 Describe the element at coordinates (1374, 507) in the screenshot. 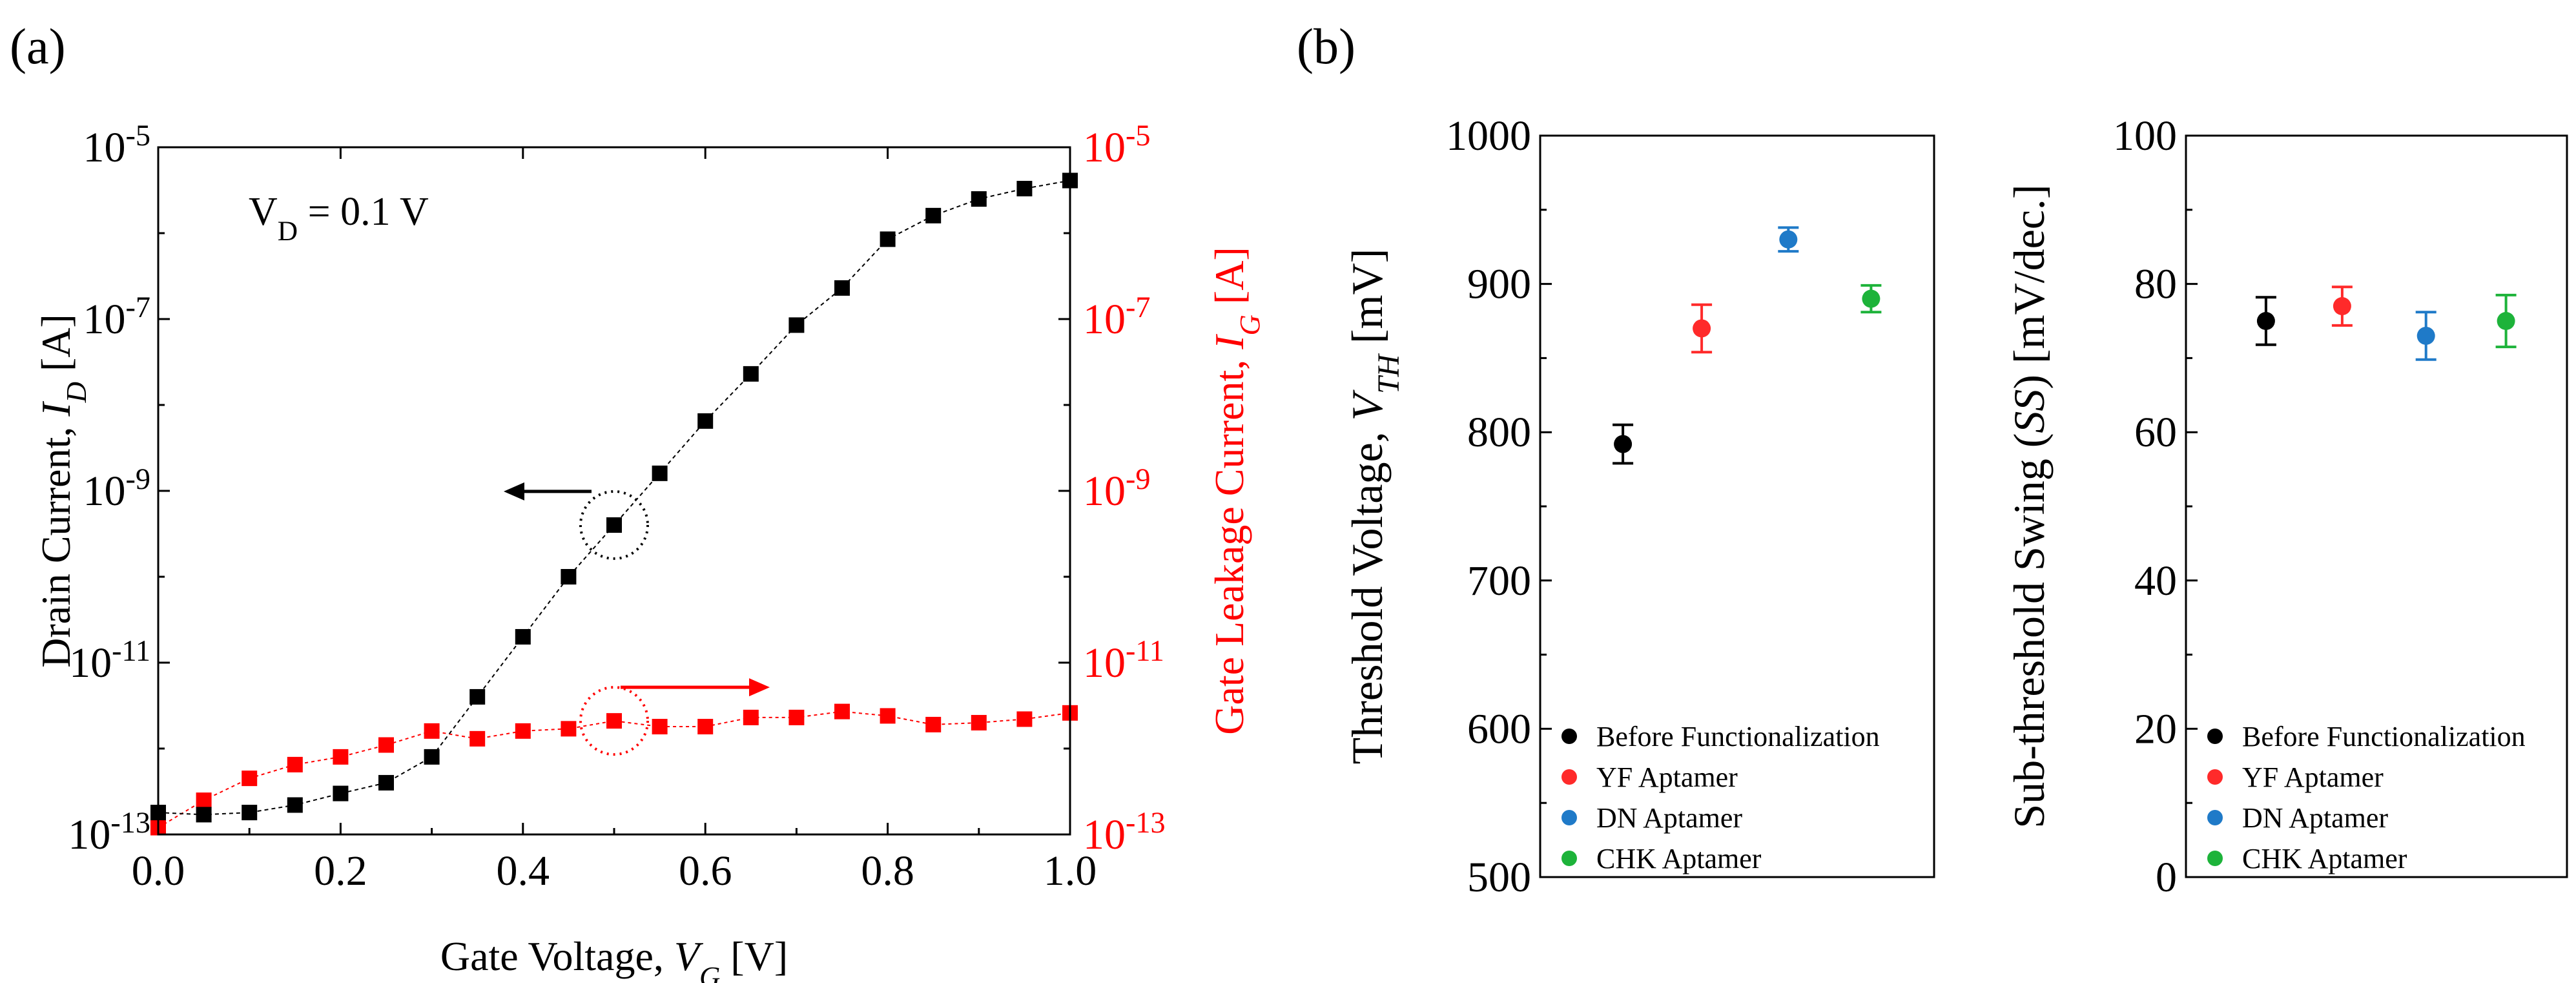

I see `y-axis-label: Threshold Voltage, VTH [mV]` at that location.